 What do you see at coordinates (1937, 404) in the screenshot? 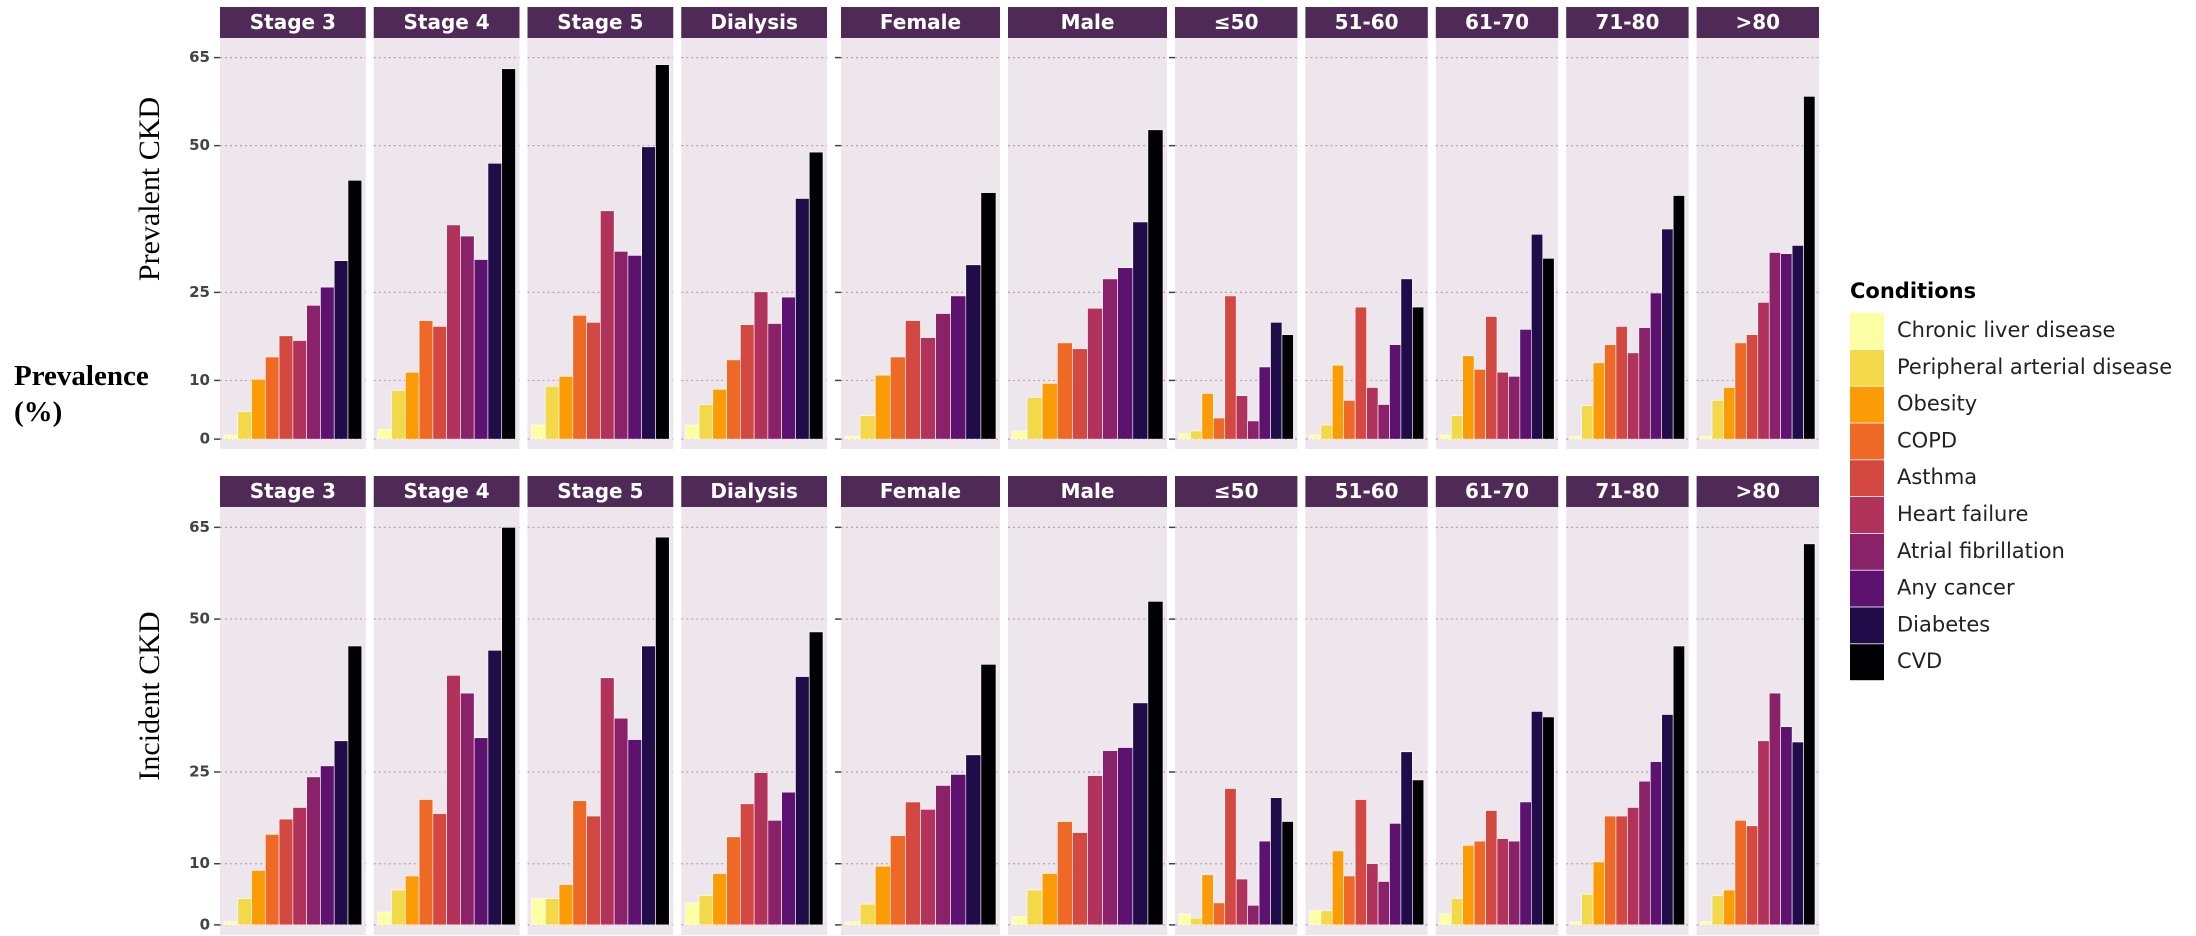
I see `legend-label: Obesity` at bounding box center [1937, 404].